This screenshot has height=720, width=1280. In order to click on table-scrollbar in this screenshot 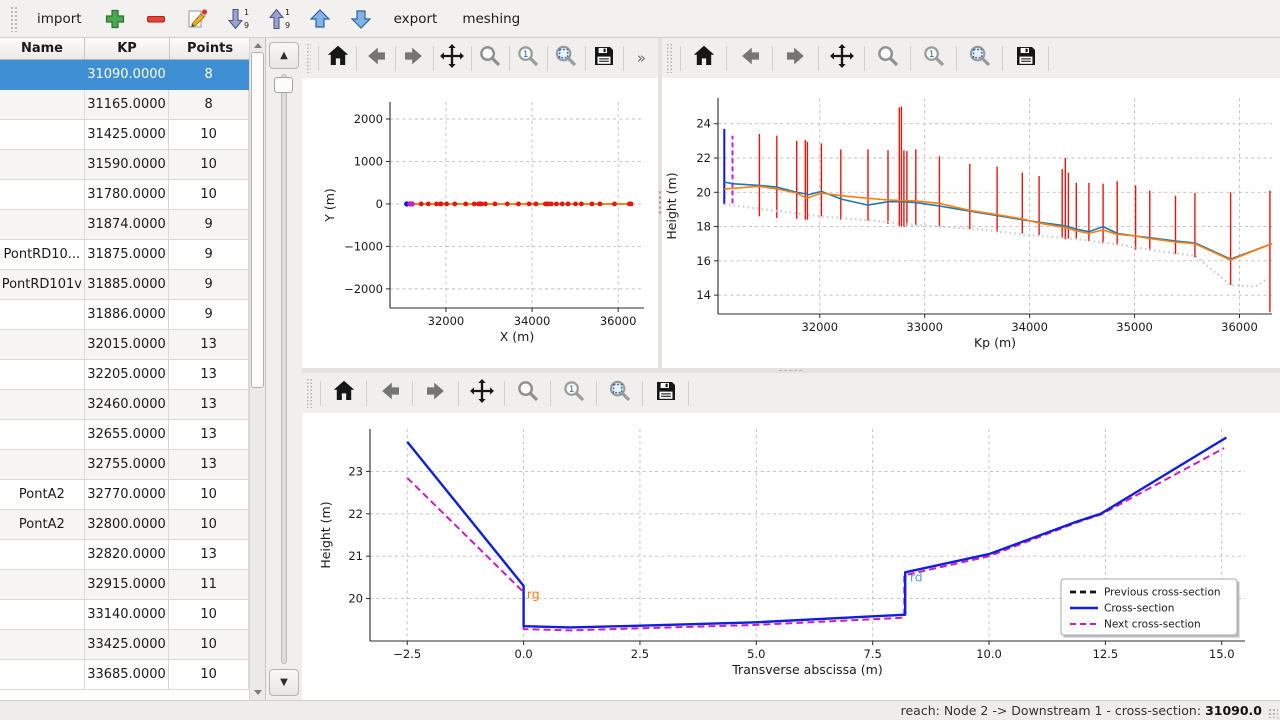, I will do `click(257, 369)`.